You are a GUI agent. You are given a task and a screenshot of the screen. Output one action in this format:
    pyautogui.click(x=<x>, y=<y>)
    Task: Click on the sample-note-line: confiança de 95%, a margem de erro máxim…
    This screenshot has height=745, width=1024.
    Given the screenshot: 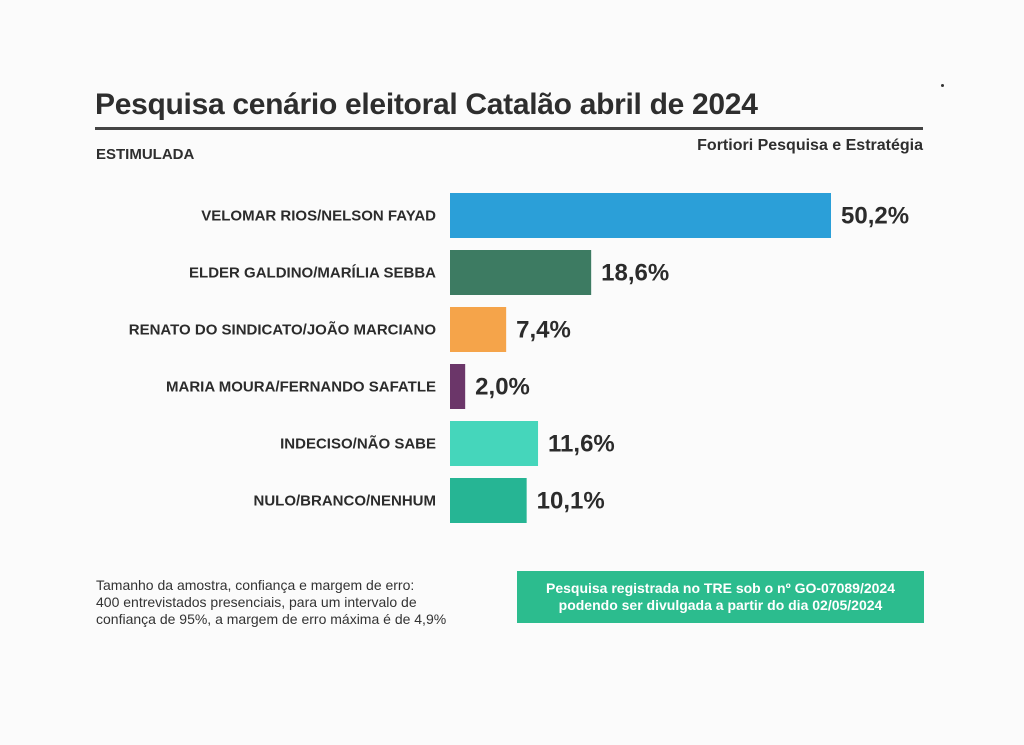 What is the action you would take?
    pyautogui.click(x=271, y=619)
    